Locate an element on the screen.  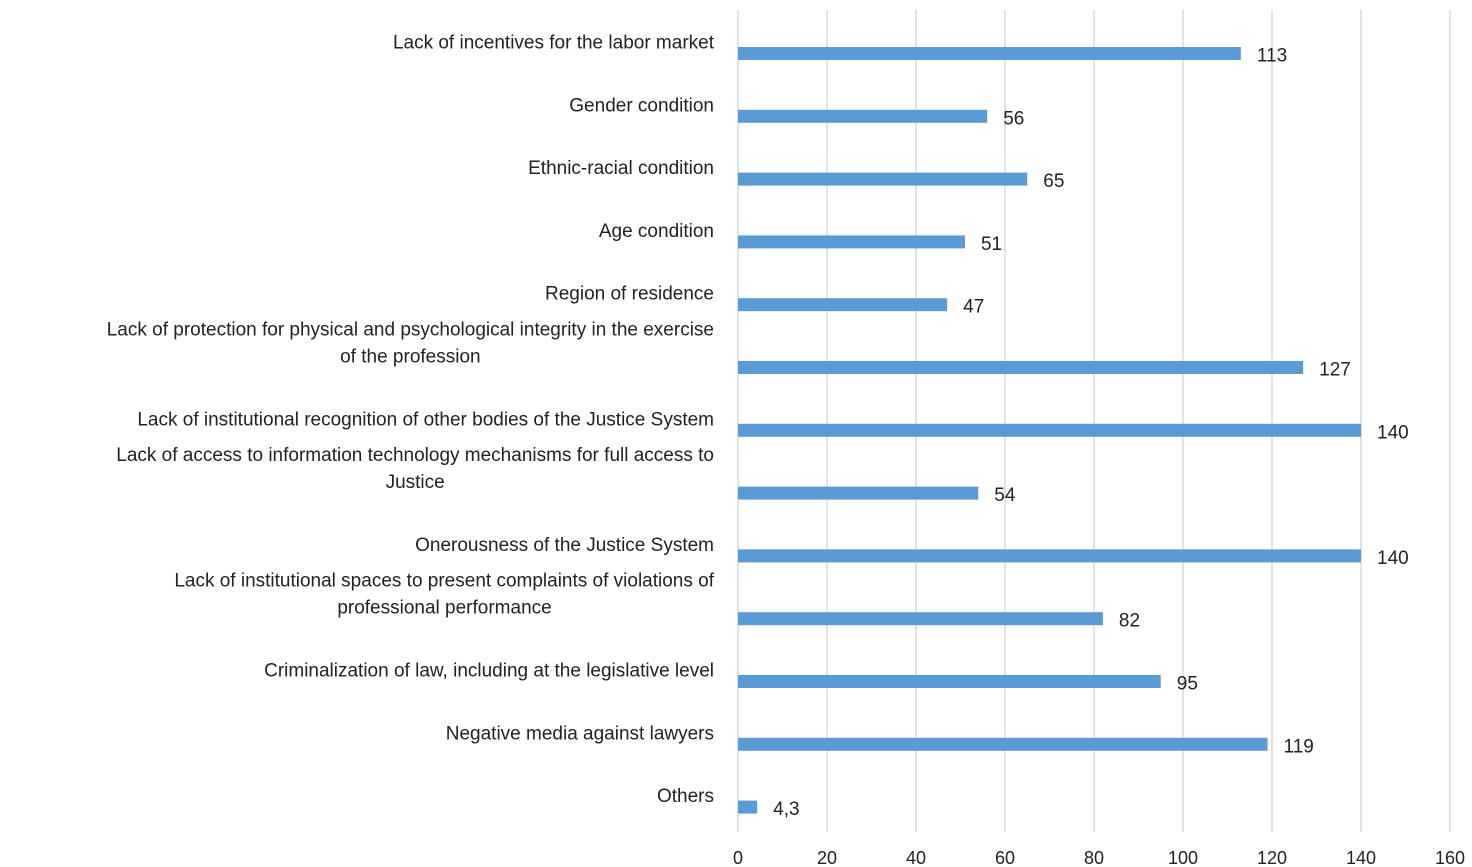
data-label: 65 is located at coordinates (1053, 181).